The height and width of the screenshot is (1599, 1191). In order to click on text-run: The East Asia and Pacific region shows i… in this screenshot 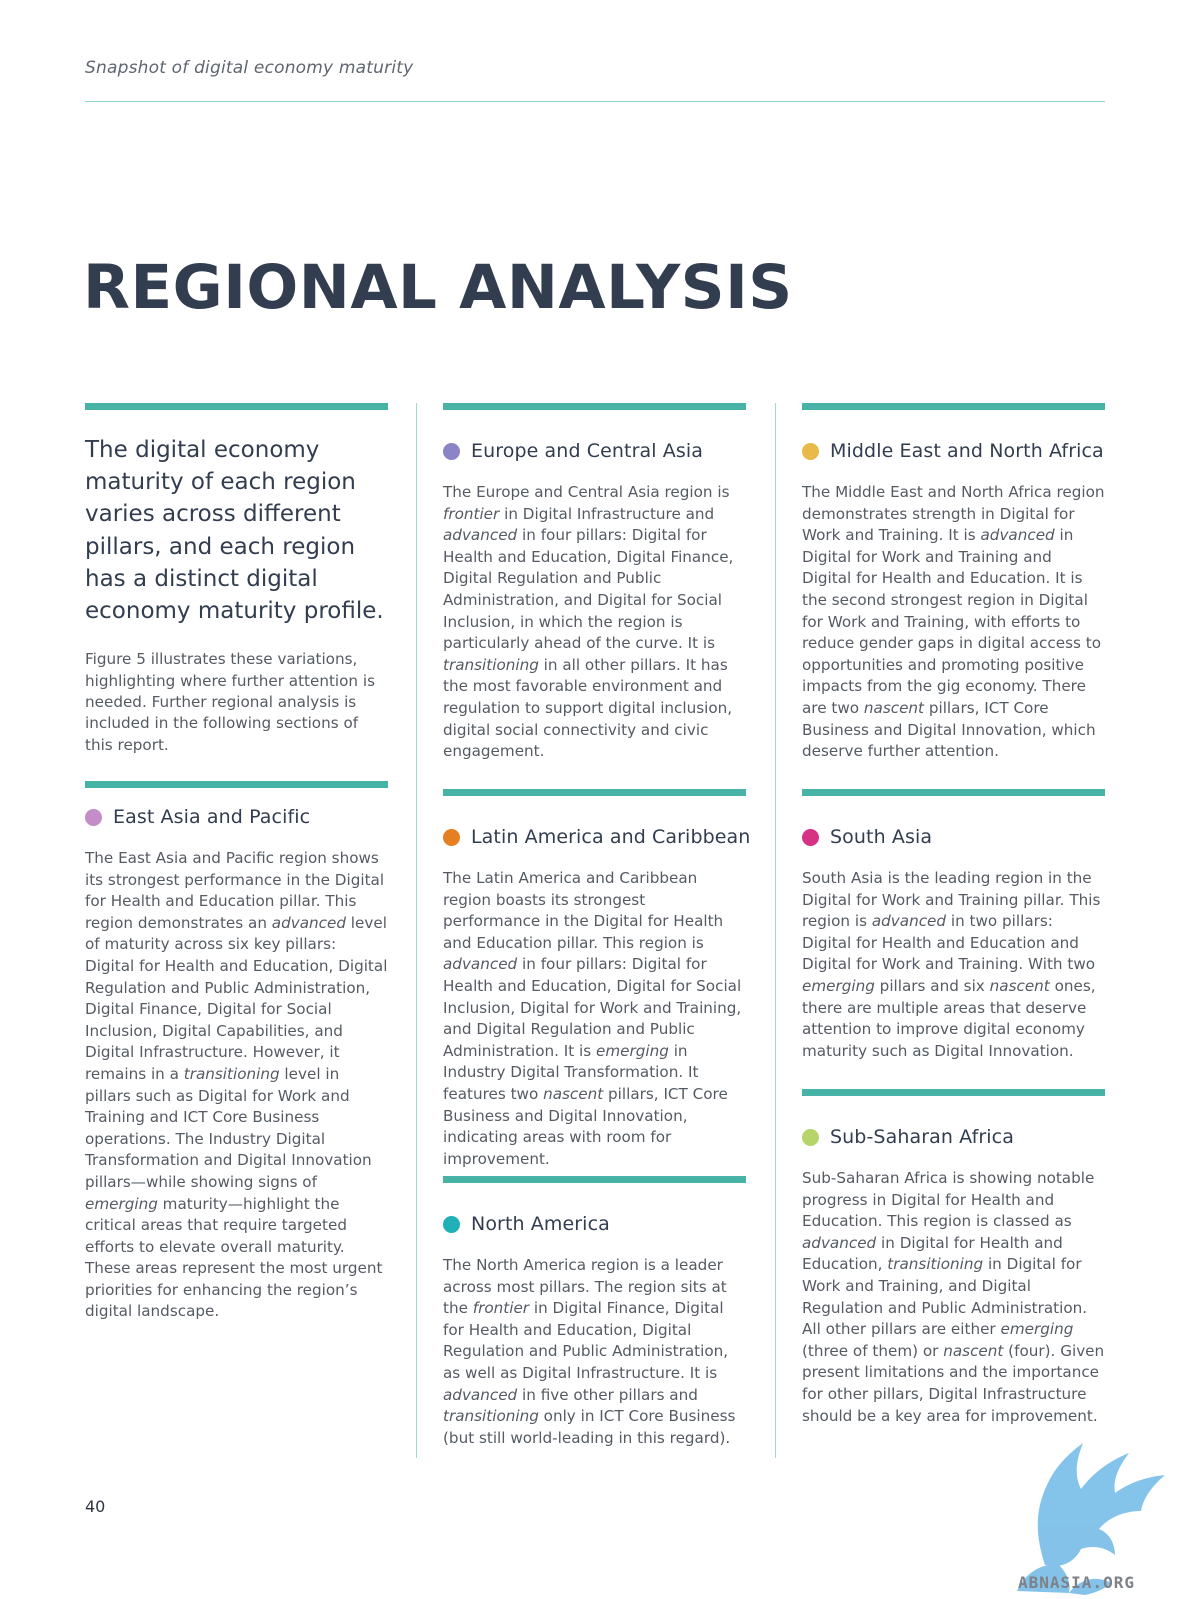, I will do `click(235, 890)`.